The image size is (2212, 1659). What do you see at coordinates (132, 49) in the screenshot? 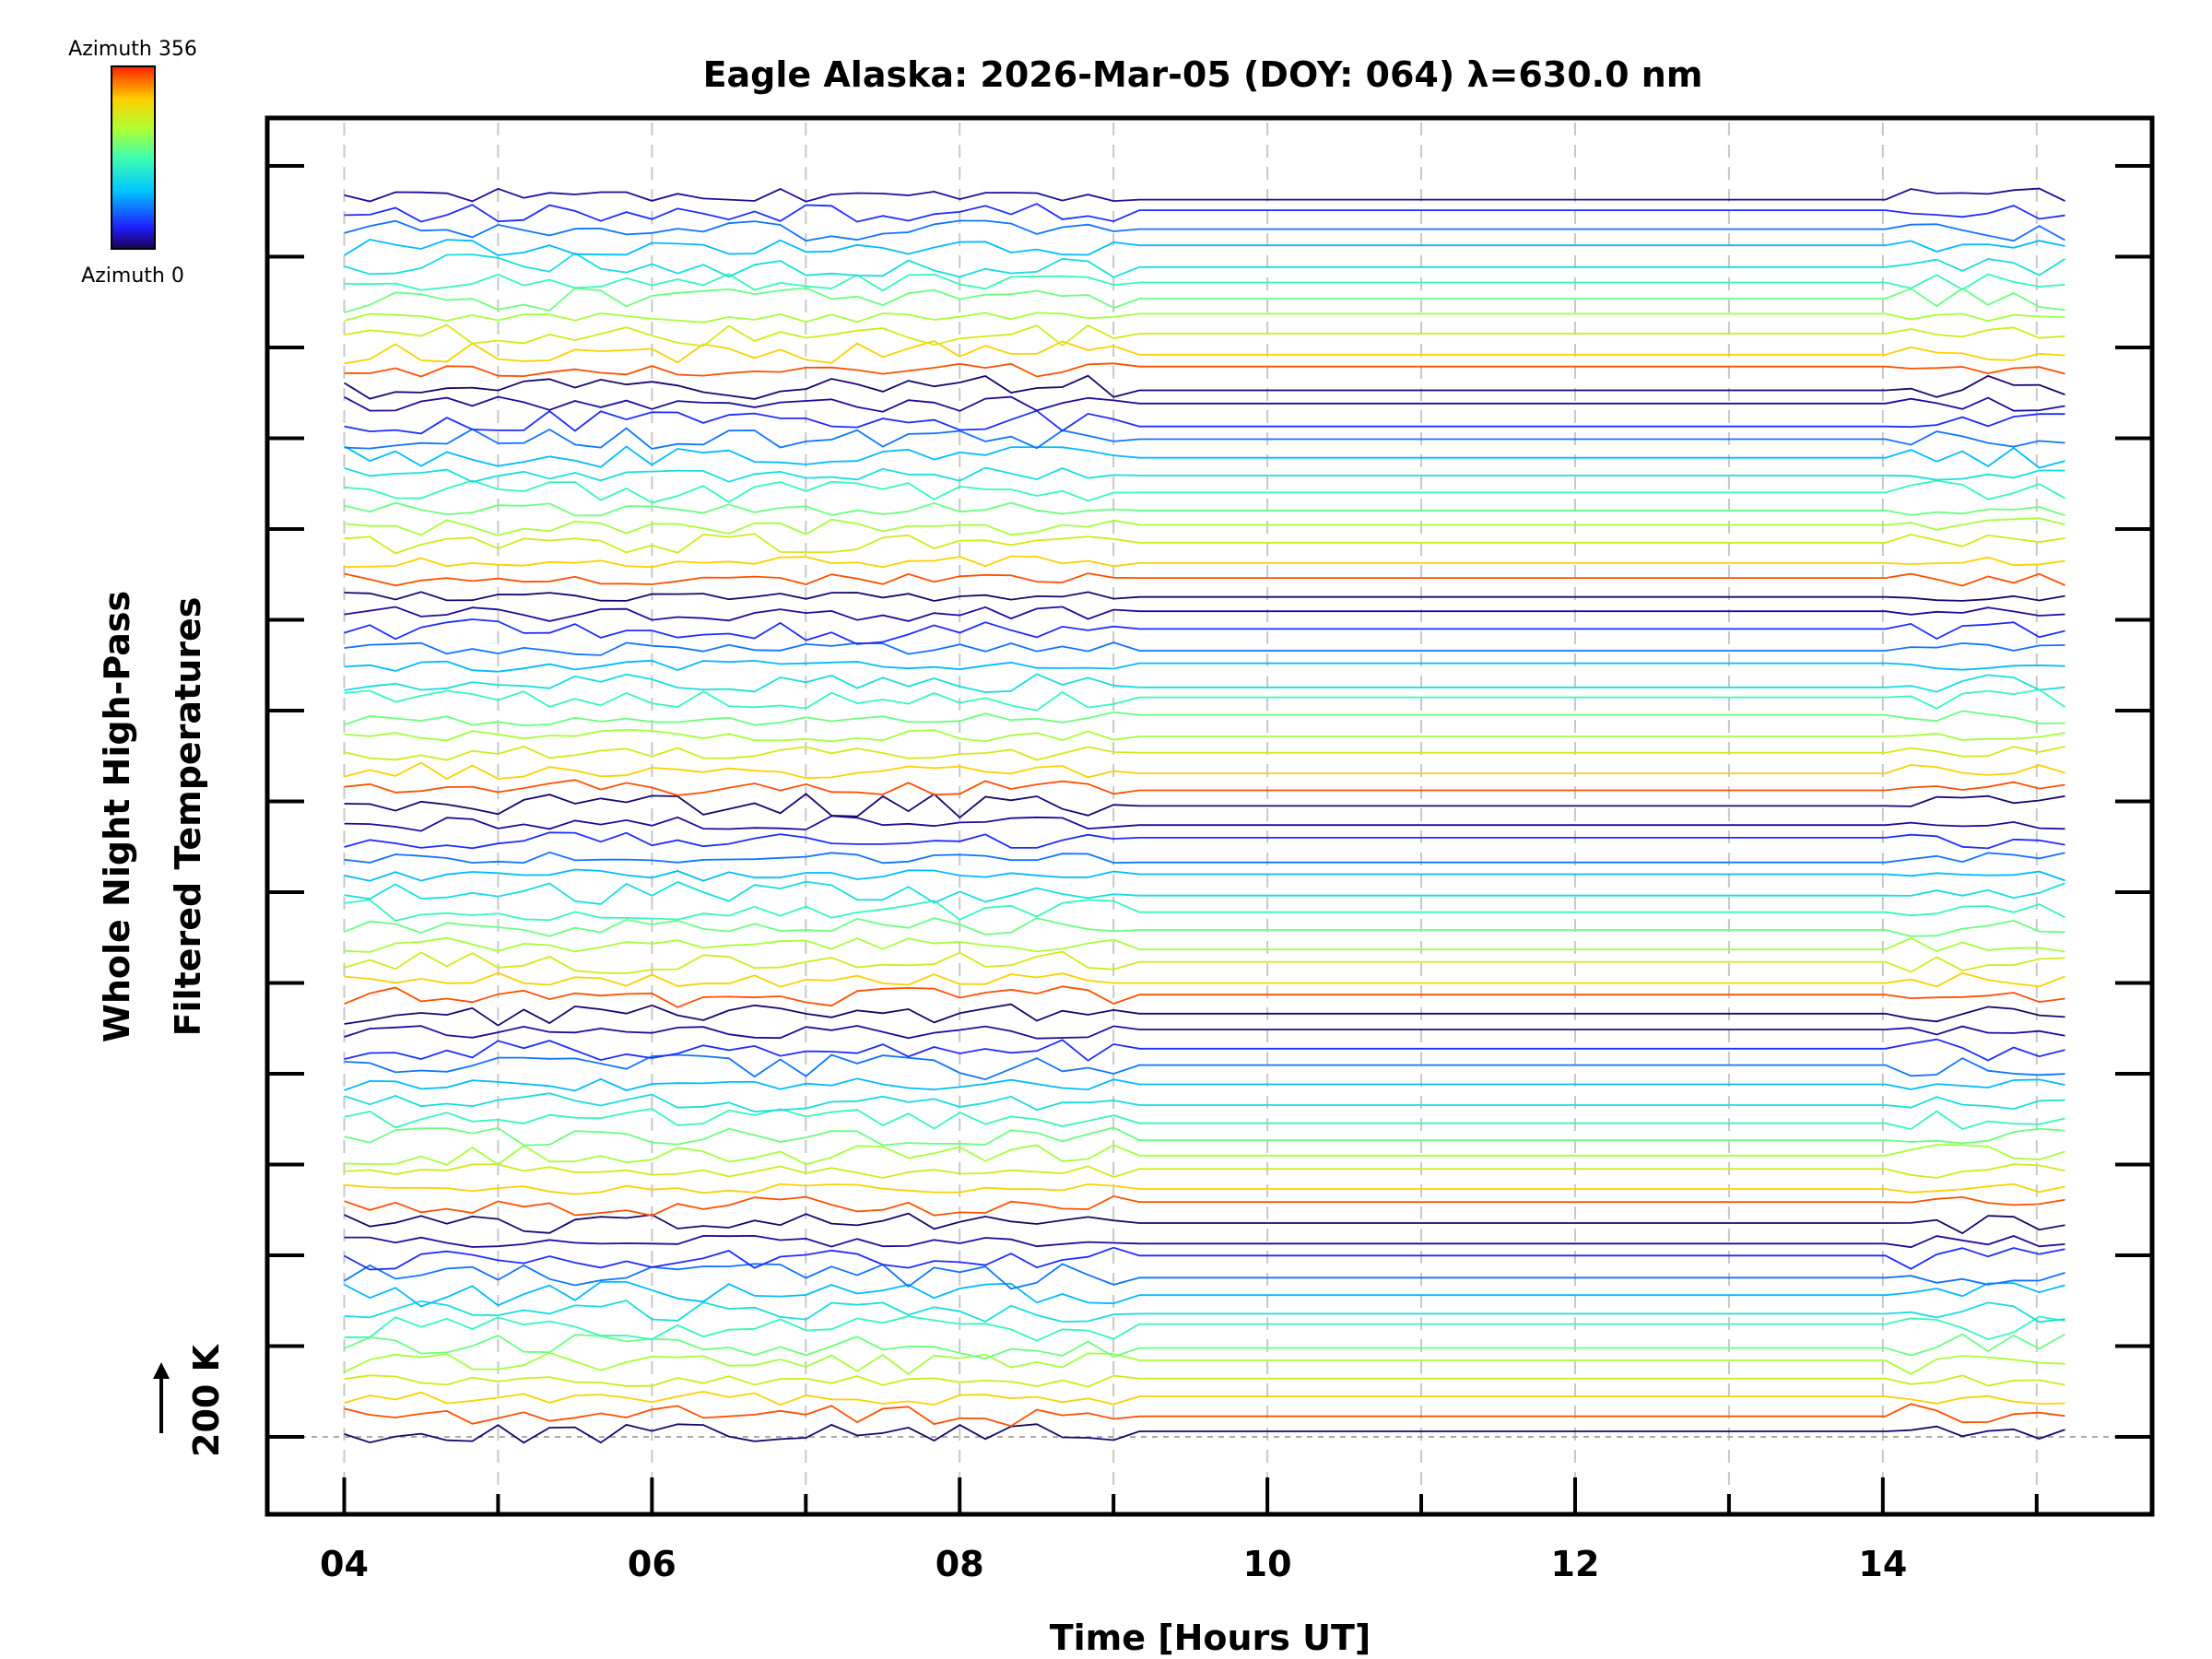
I see `colorbar-top-label: Azimuth 356` at bounding box center [132, 49].